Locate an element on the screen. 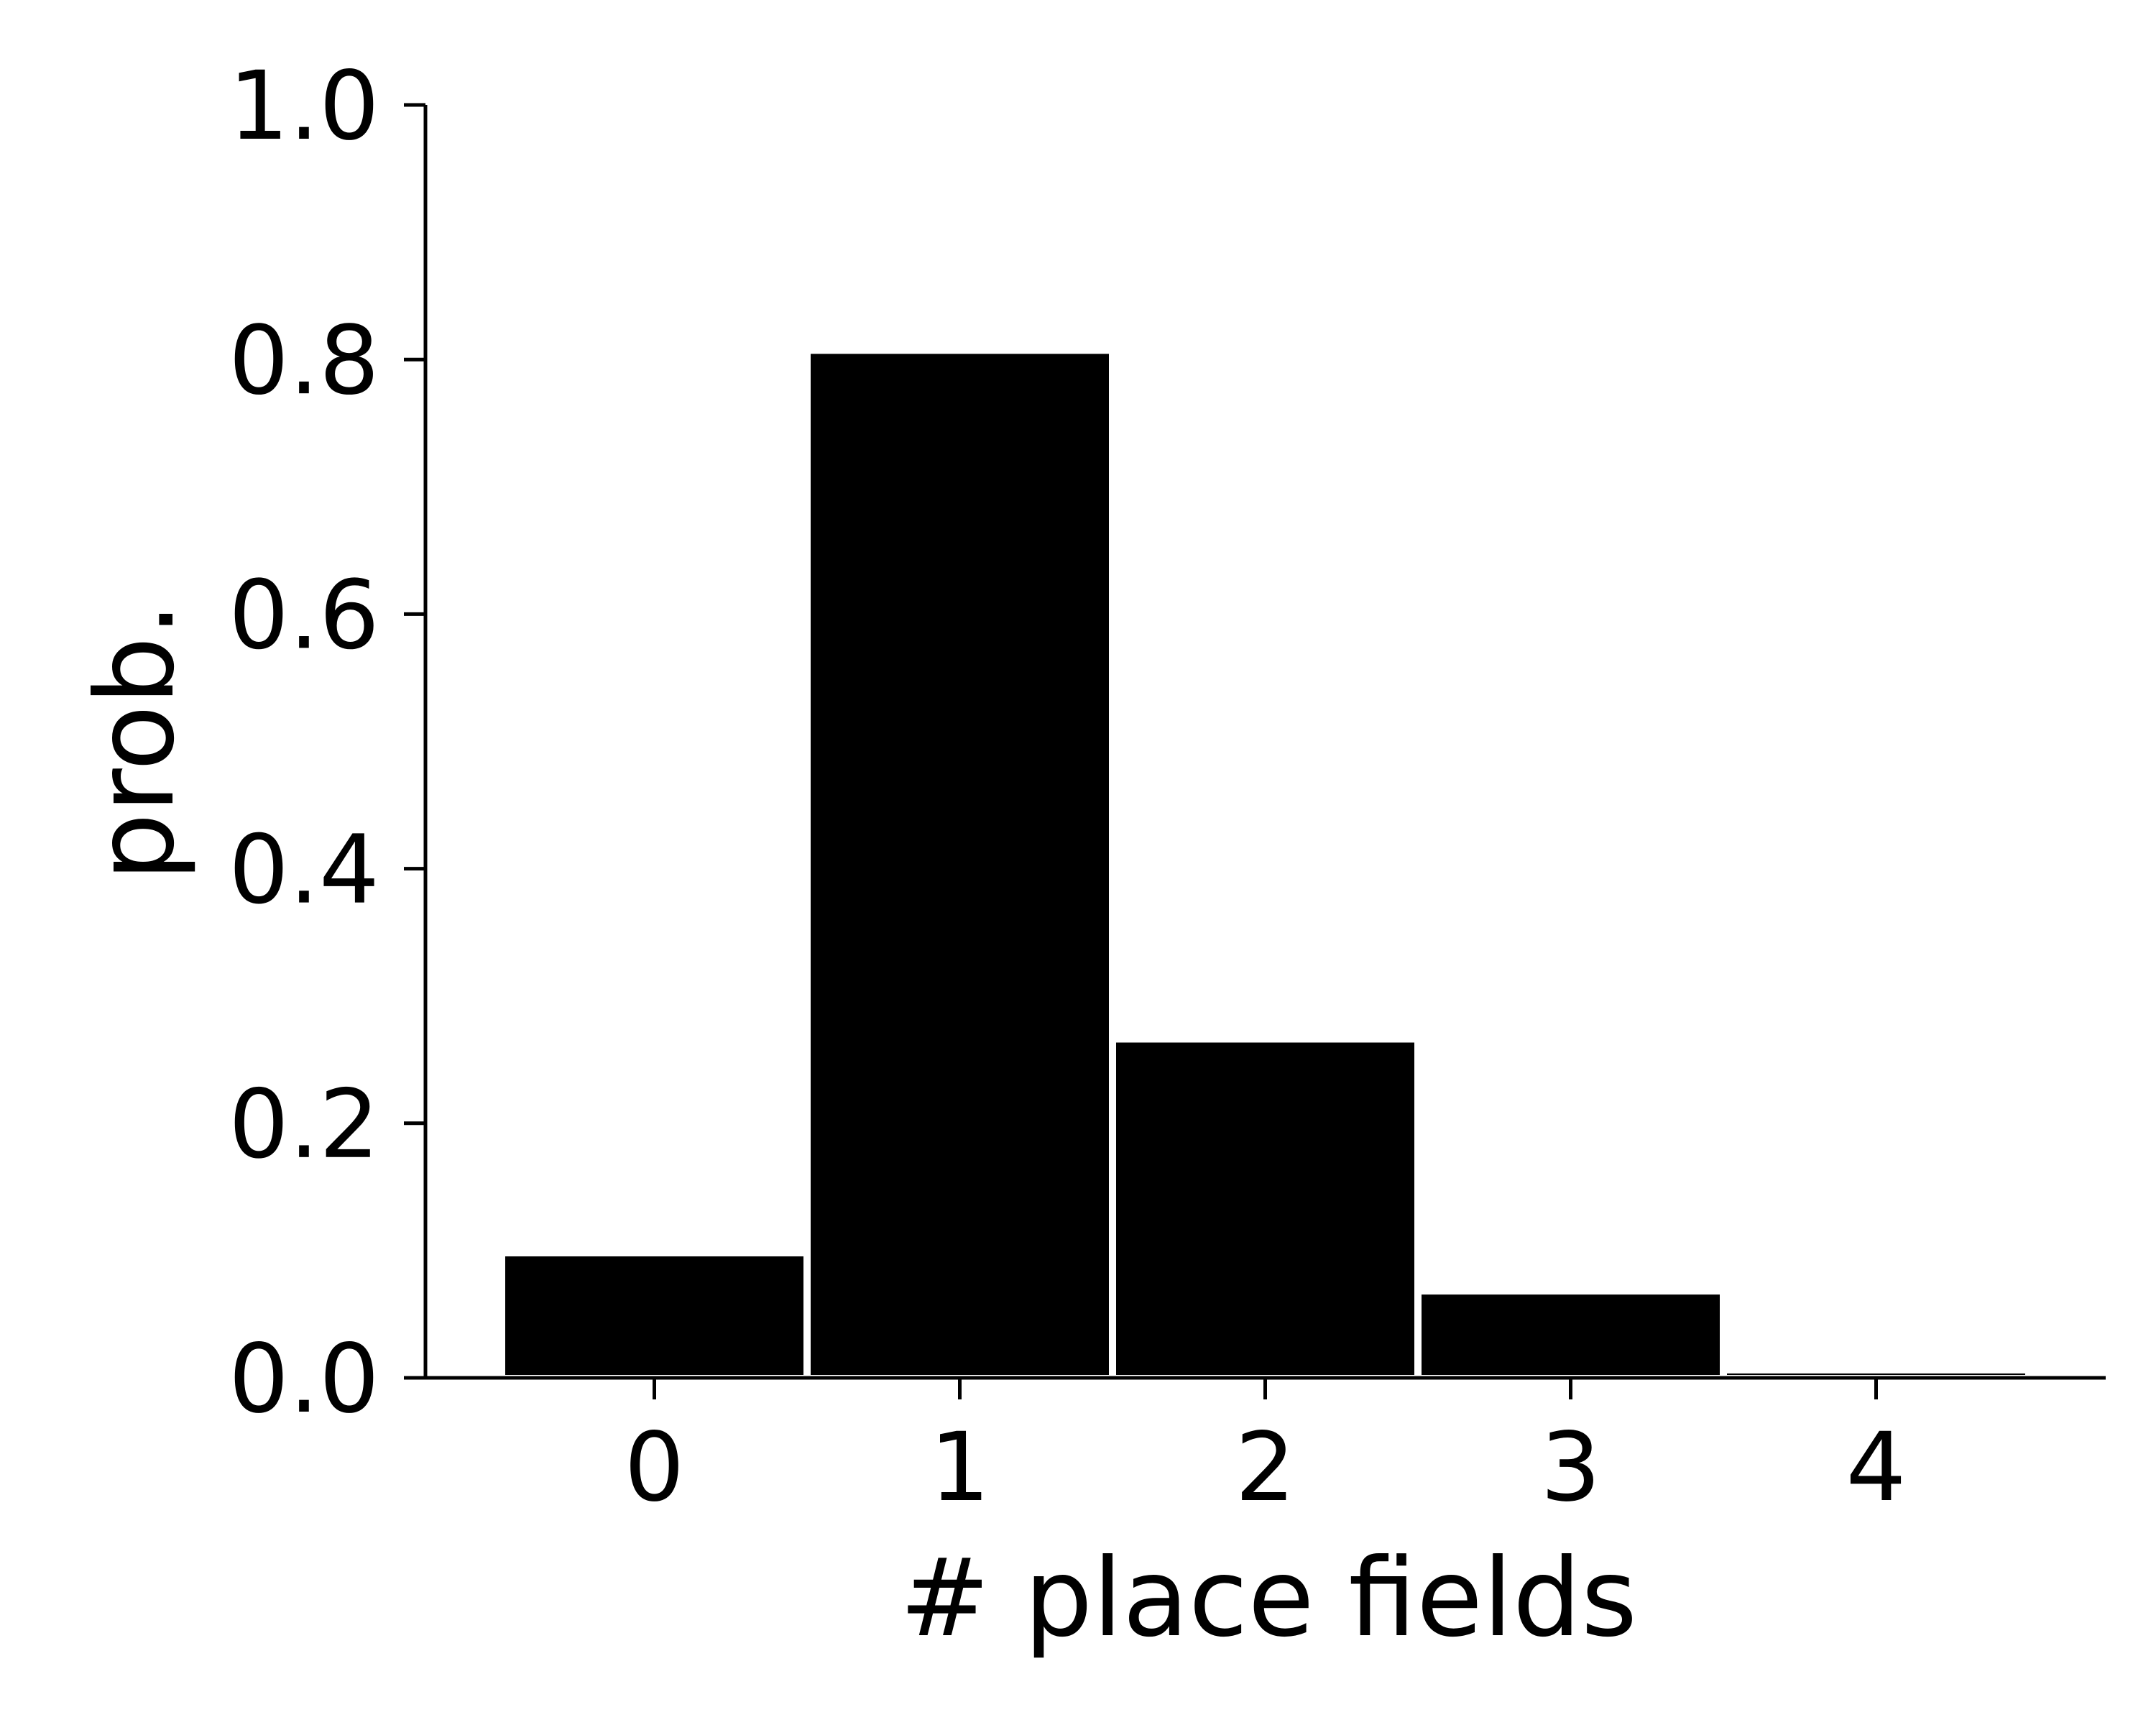  y-tick-label: 0.0 is located at coordinates (304, 1379).